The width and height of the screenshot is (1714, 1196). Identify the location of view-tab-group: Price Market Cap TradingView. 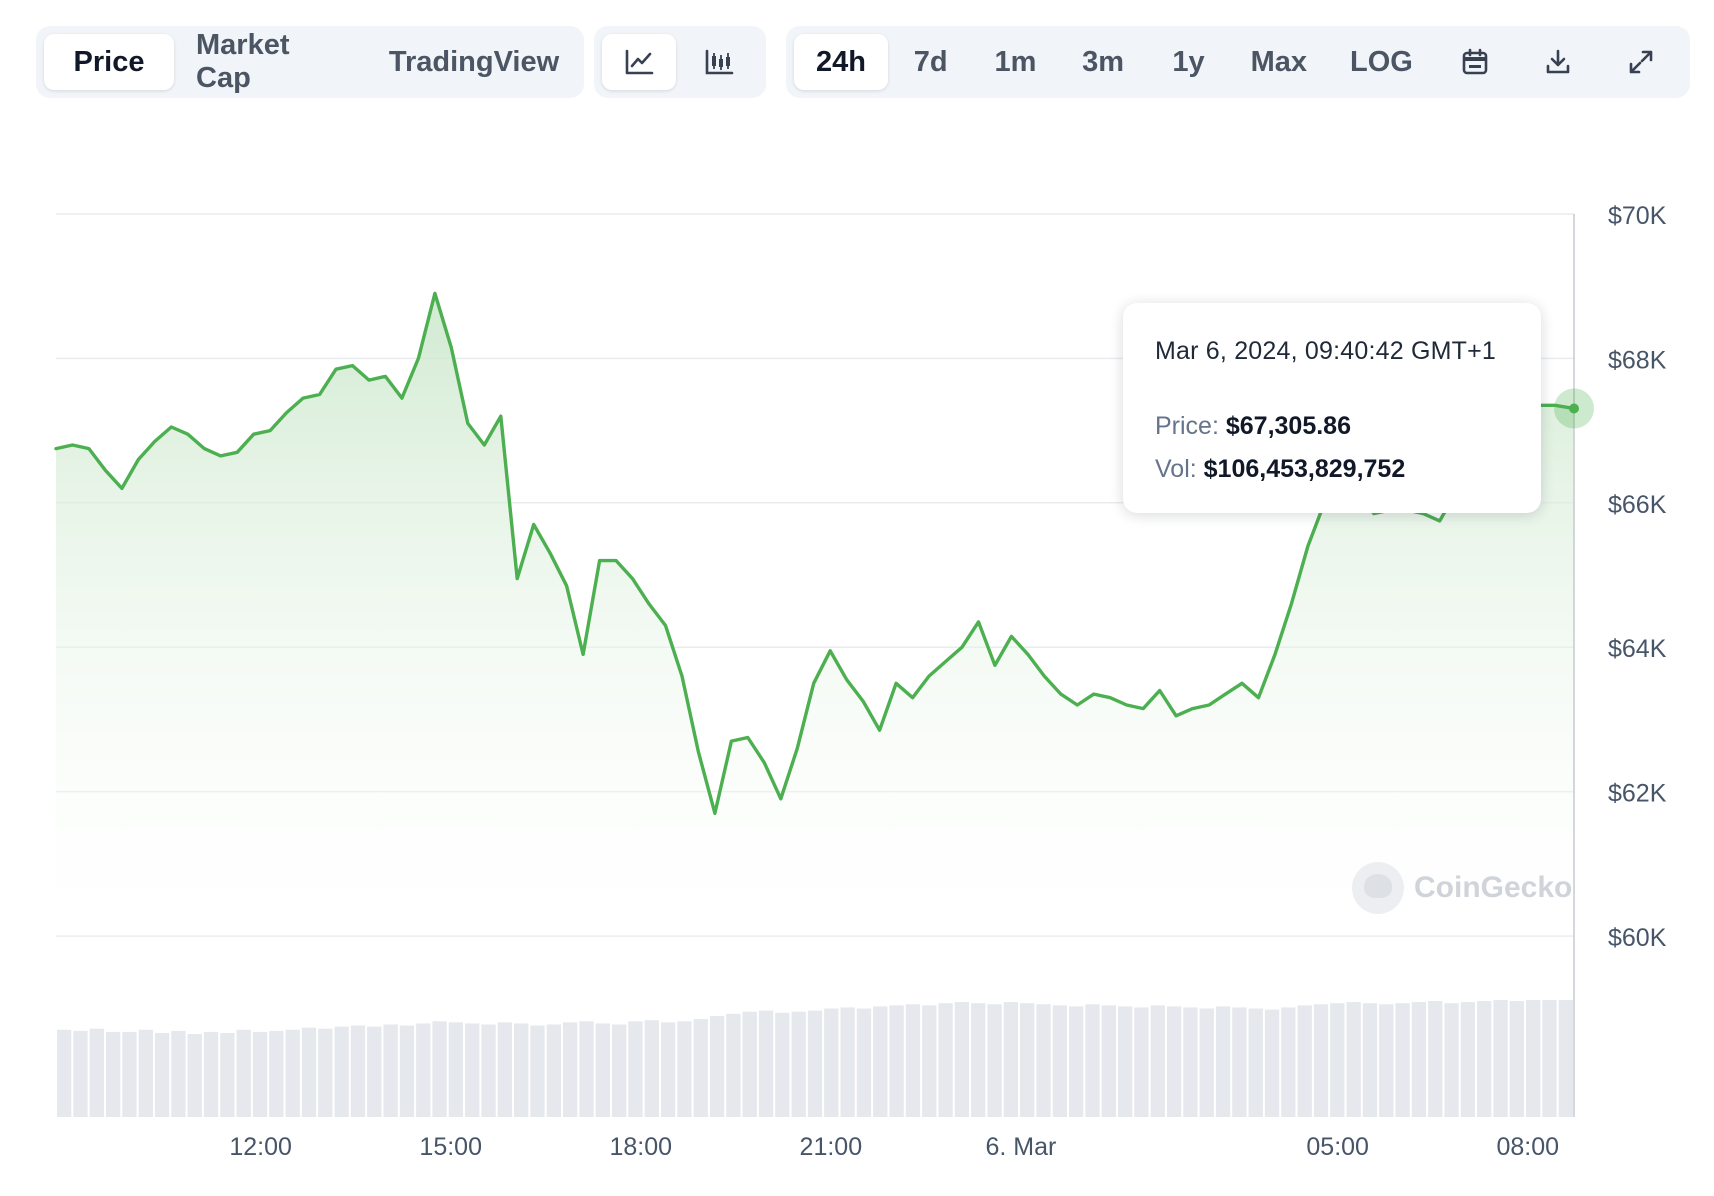
(310, 62).